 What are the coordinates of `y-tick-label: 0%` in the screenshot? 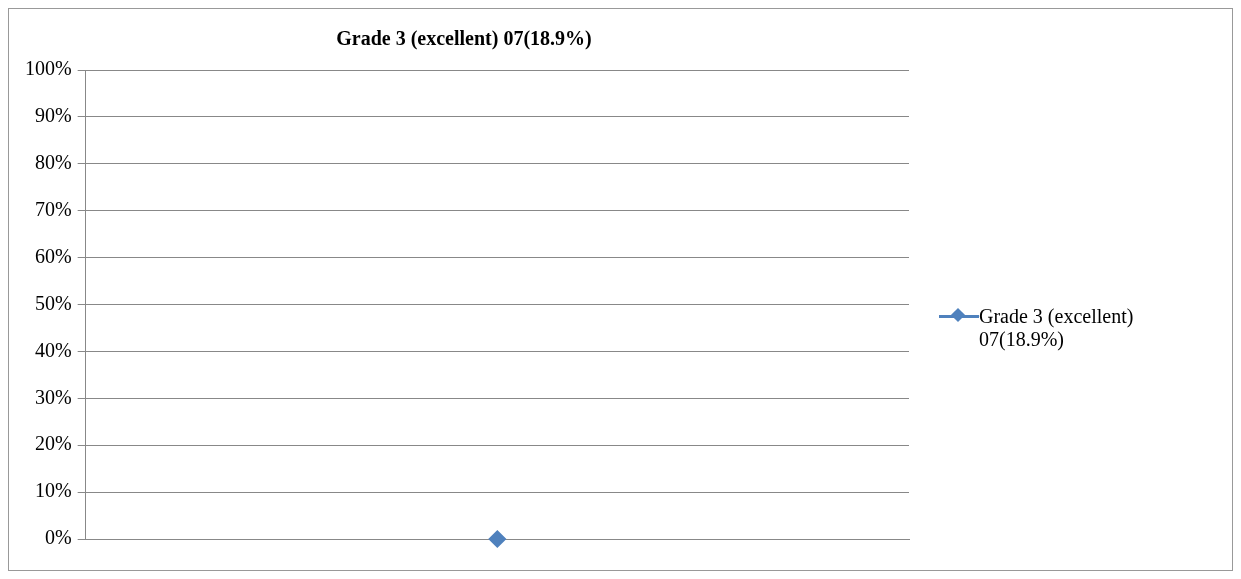 It's located at (58, 537).